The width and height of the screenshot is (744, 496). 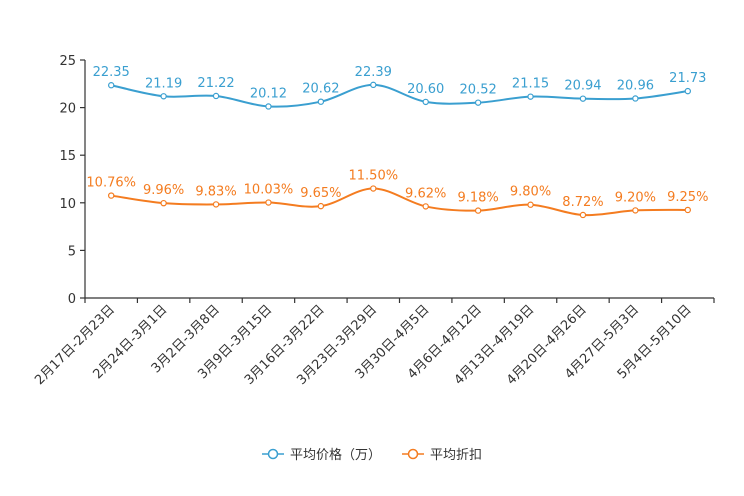 I want to click on data-label: 9.65%, so click(x=320, y=193).